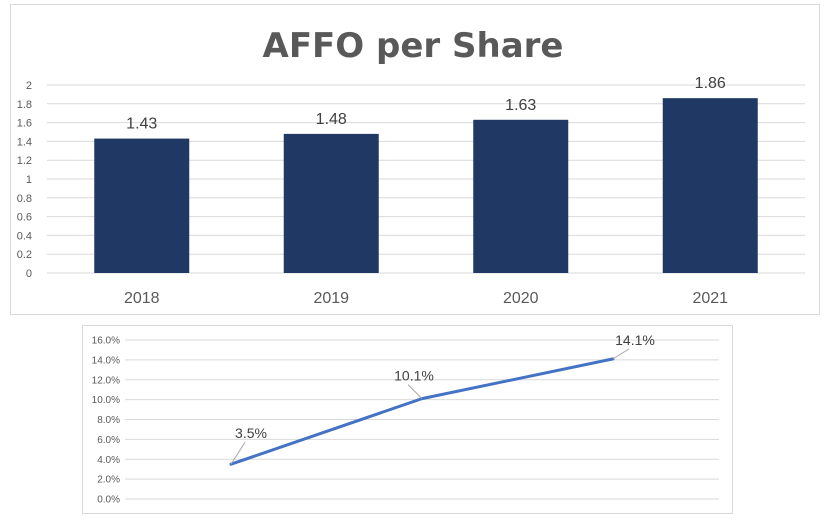 The height and width of the screenshot is (524, 832). I want to click on y-tick-label: 10.0%, so click(106, 400).